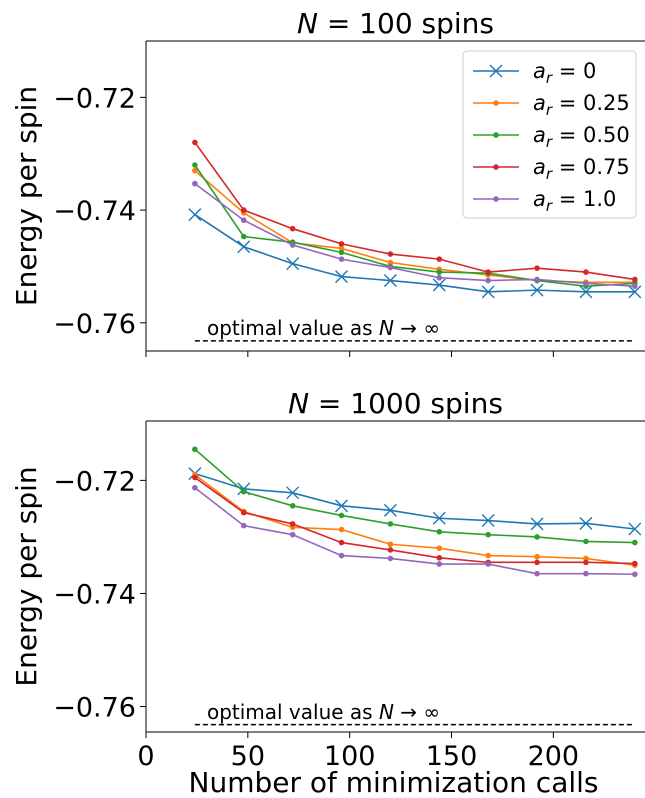  I want to click on legend-entry: ar = 0, so click(534, 73).